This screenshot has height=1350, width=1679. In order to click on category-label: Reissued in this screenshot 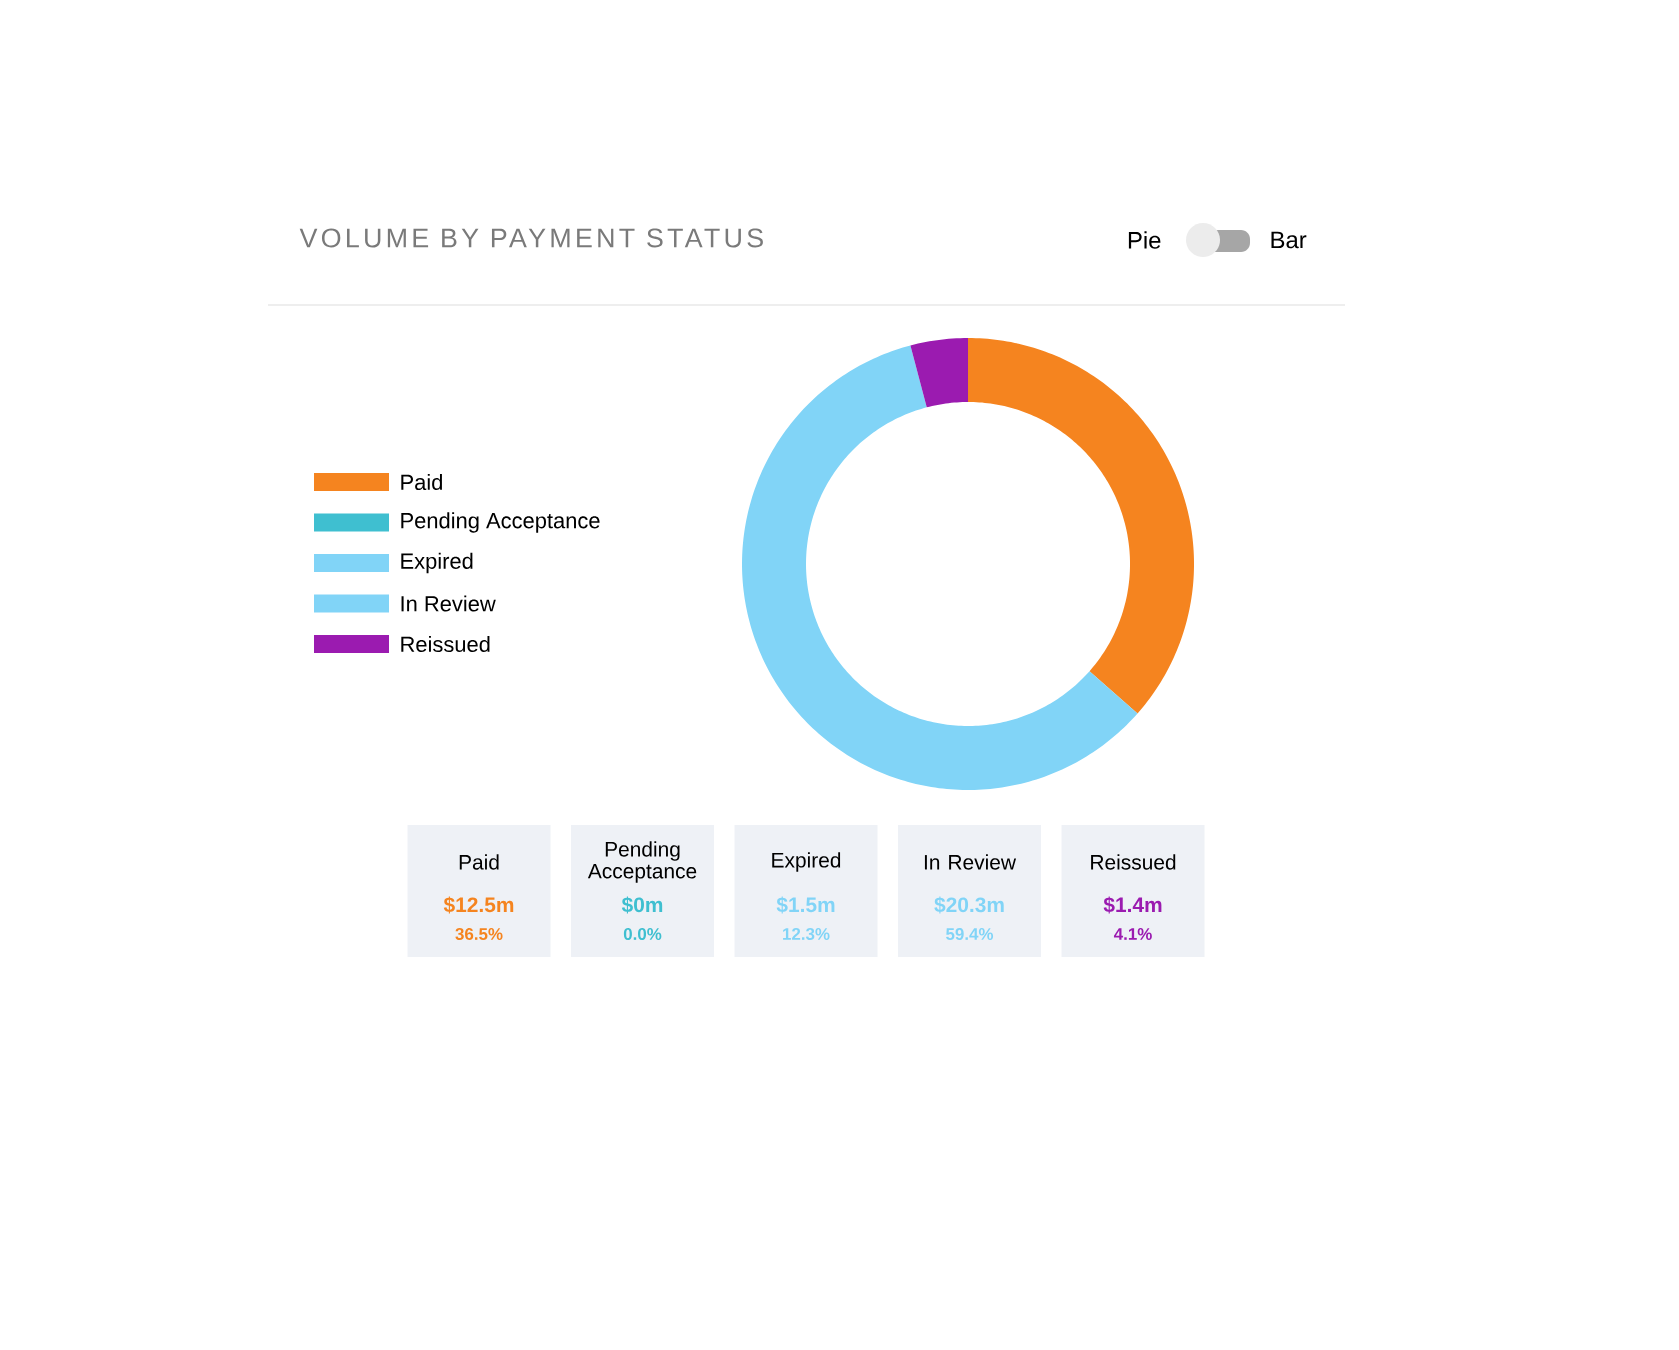, I will do `click(1133, 862)`.